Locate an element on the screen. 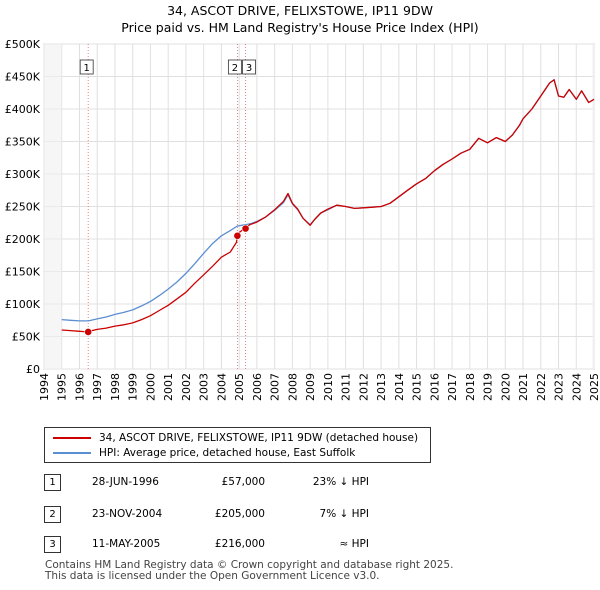  sale-label-number: 1 is located at coordinates (86, 68).